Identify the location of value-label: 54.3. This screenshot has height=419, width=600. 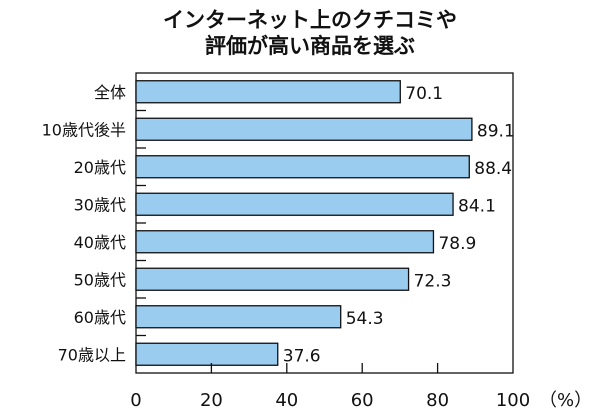
(365, 319).